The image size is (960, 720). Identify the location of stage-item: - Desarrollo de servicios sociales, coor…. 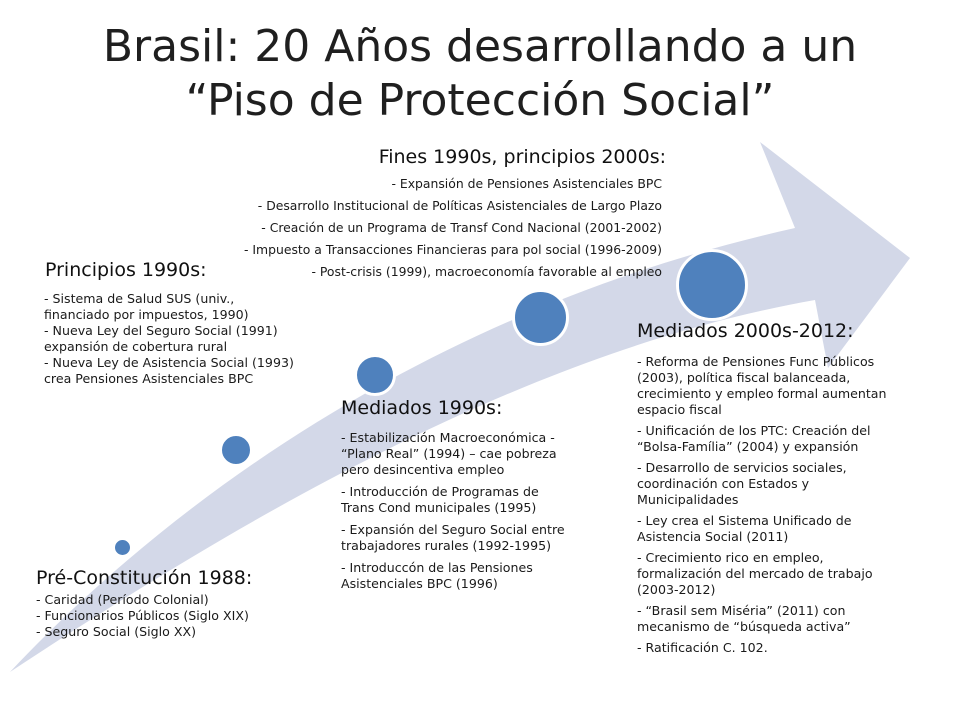
(742, 483).